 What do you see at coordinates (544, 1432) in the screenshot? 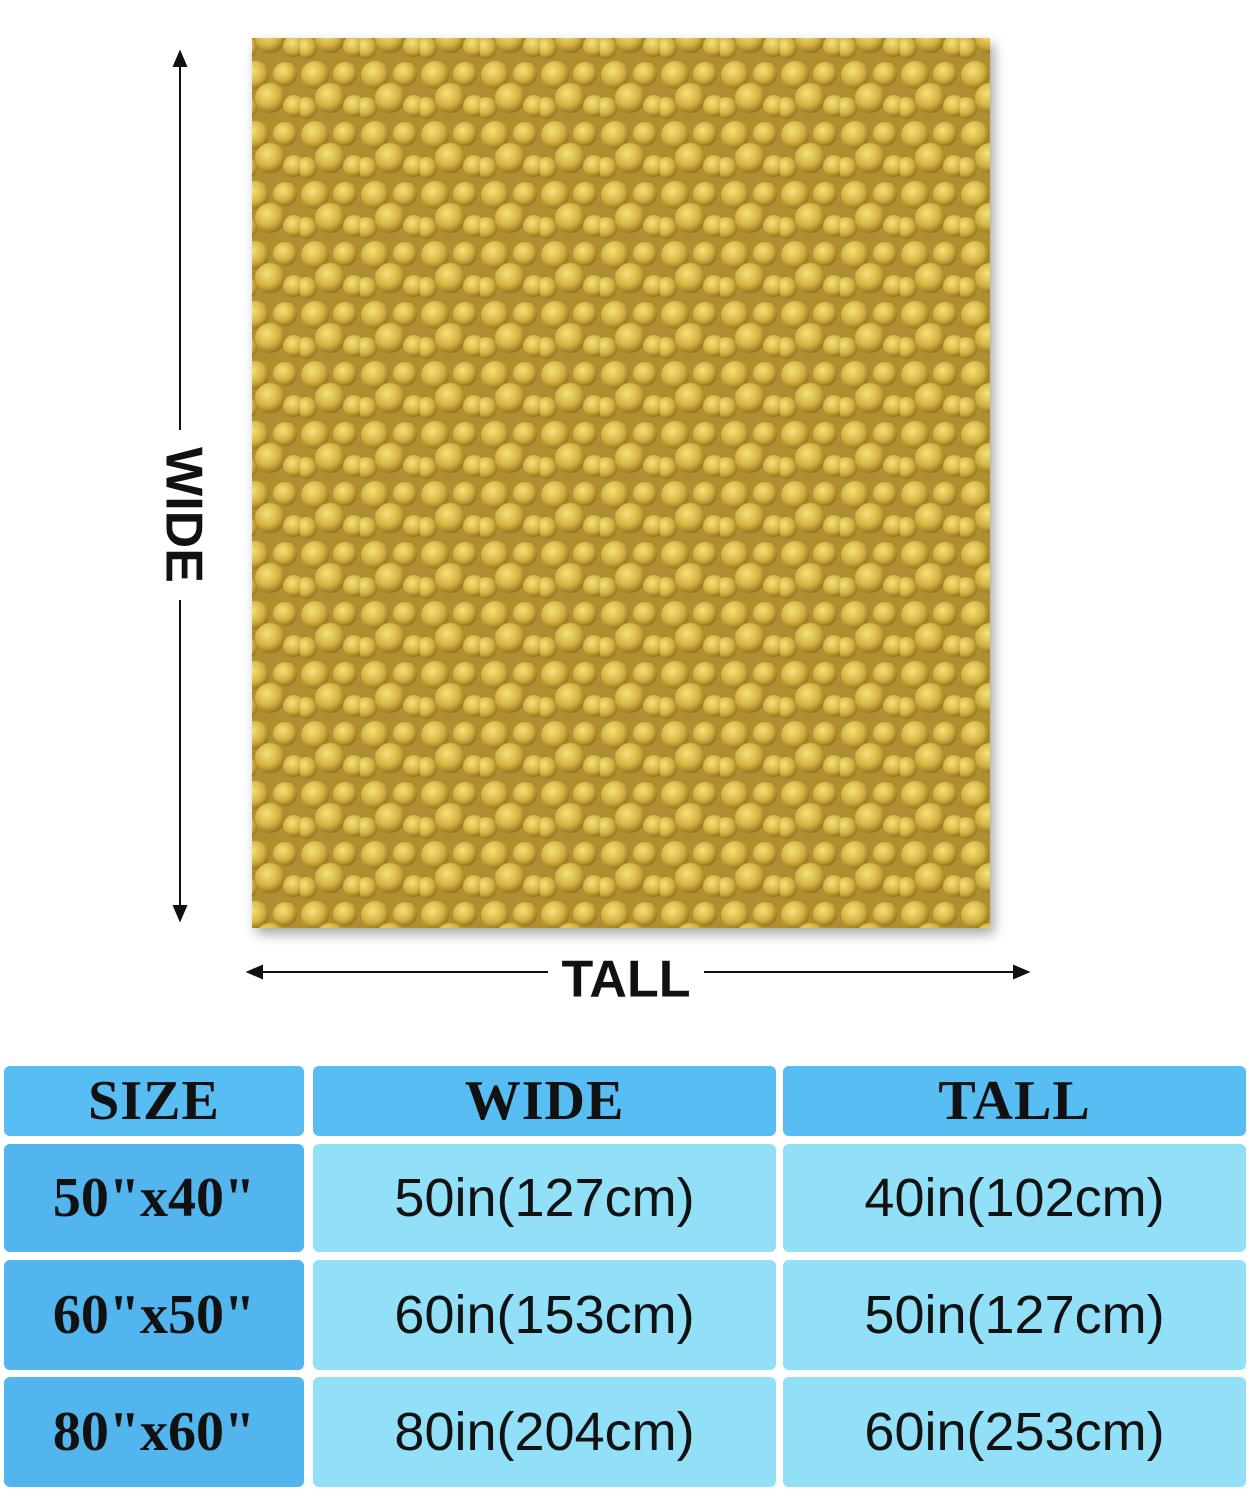
I see `table-cell: 80in(204cm)` at bounding box center [544, 1432].